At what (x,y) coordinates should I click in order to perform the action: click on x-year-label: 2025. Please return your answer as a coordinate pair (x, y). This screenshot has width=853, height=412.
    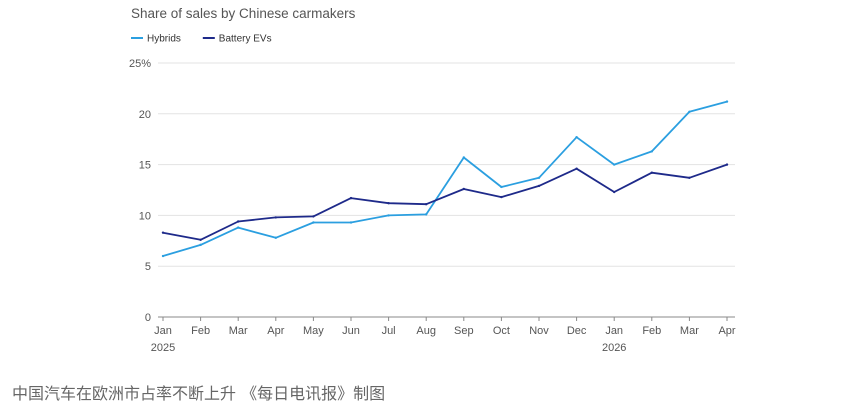
    Looking at the image, I should click on (163, 348).